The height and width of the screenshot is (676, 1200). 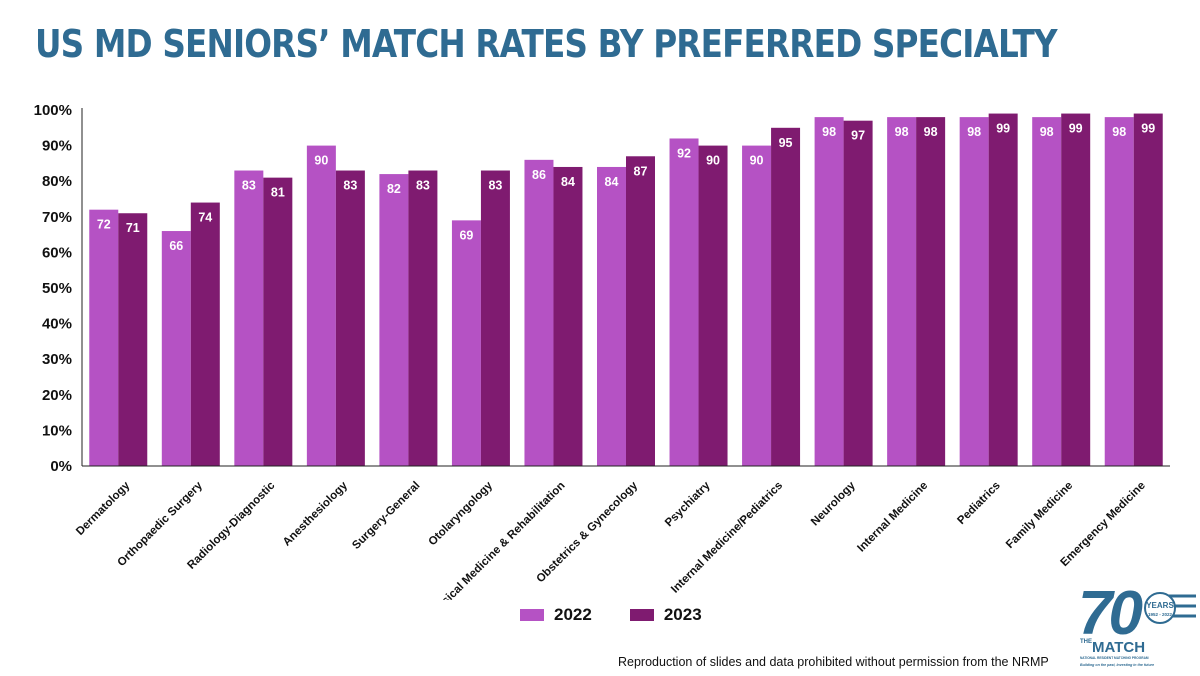 What do you see at coordinates (386, 516) in the screenshot?
I see `x-tick-label: Surgery-General` at bounding box center [386, 516].